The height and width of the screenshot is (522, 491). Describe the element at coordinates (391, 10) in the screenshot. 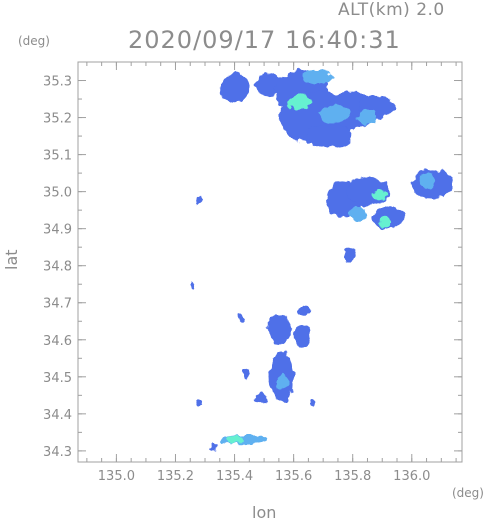

I see `altitude-label: ALT(km) 2.0` at that location.